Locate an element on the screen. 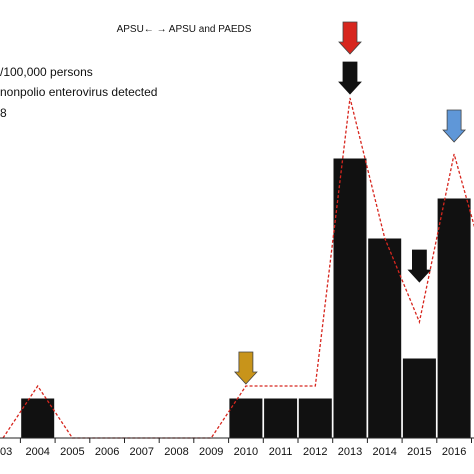 The height and width of the screenshot is (474, 474). bar-2013 is located at coordinates (350, 298).